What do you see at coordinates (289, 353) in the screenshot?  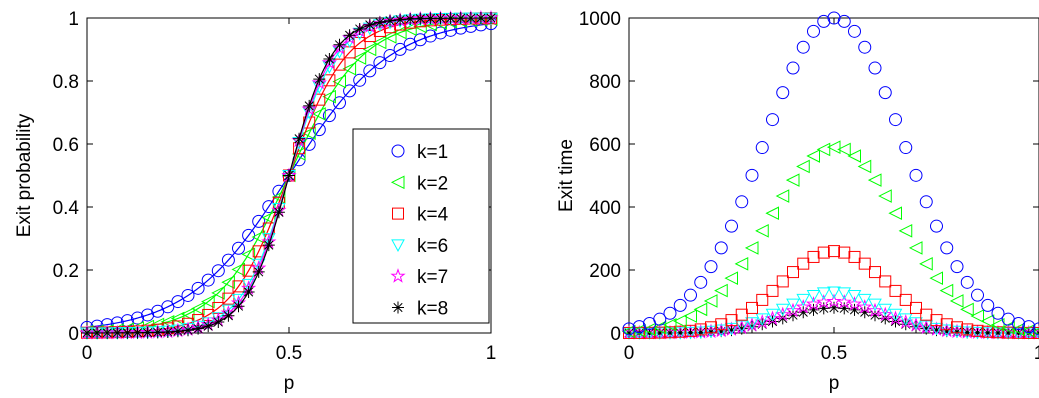 I see `x-tick-label: 0.5` at bounding box center [289, 353].